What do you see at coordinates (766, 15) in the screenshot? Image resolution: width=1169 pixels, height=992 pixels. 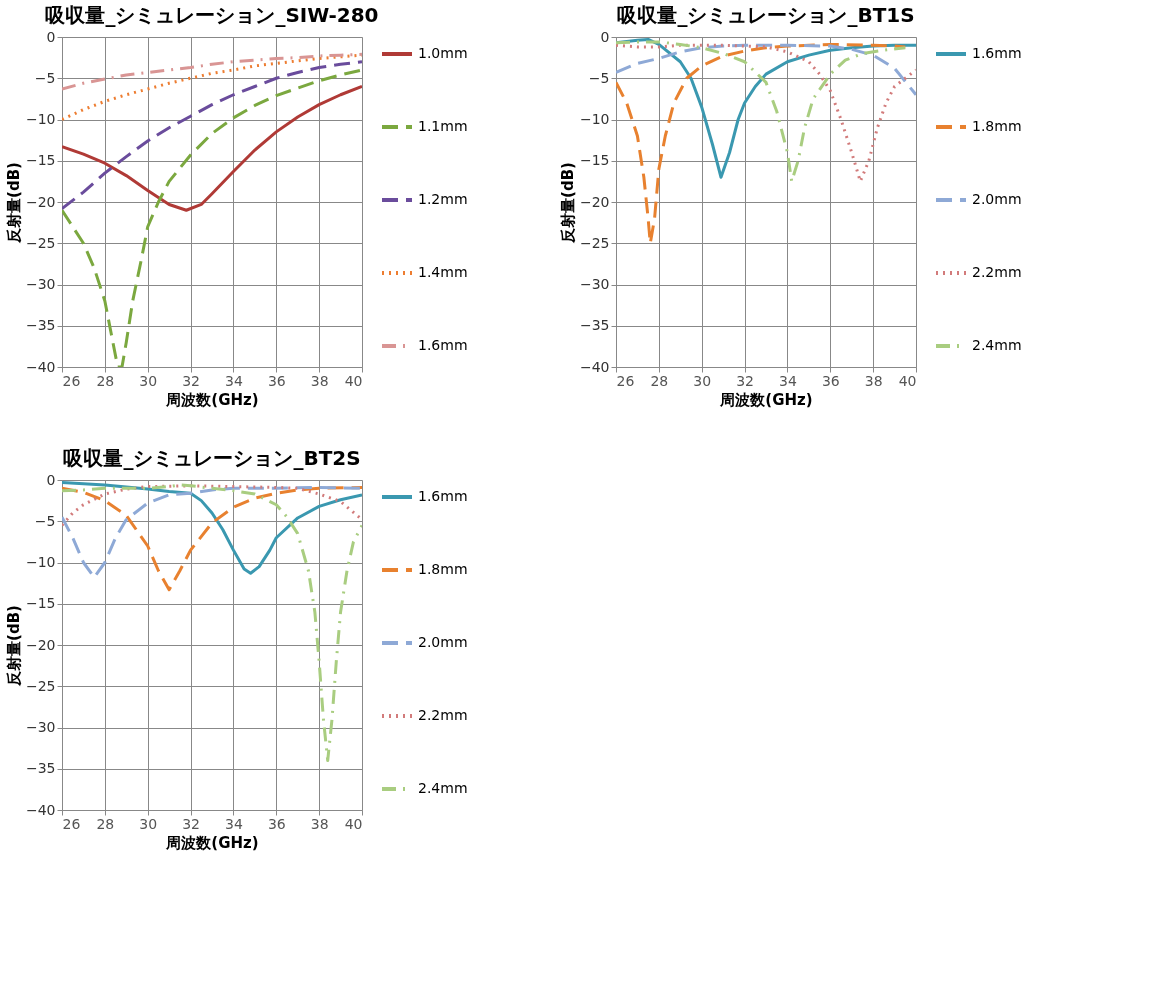 I see `chart-title: 吸収量_シミュレーション_BT1S` at bounding box center [766, 15].